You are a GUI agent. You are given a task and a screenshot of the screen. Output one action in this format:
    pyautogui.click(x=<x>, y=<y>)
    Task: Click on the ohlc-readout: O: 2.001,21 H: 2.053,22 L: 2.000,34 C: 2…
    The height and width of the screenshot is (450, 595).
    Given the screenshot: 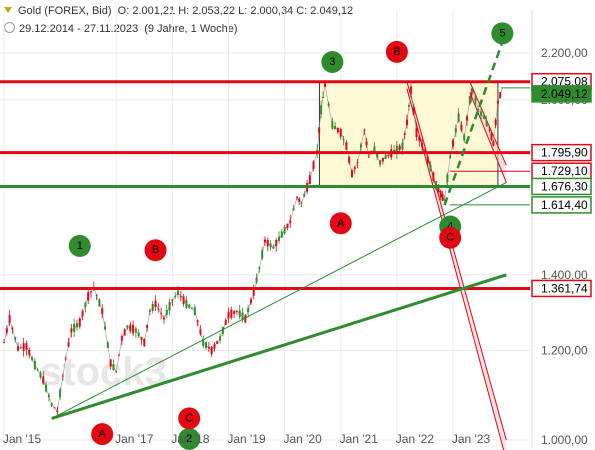 What is the action you would take?
    pyautogui.click(x=235, y=11)
    